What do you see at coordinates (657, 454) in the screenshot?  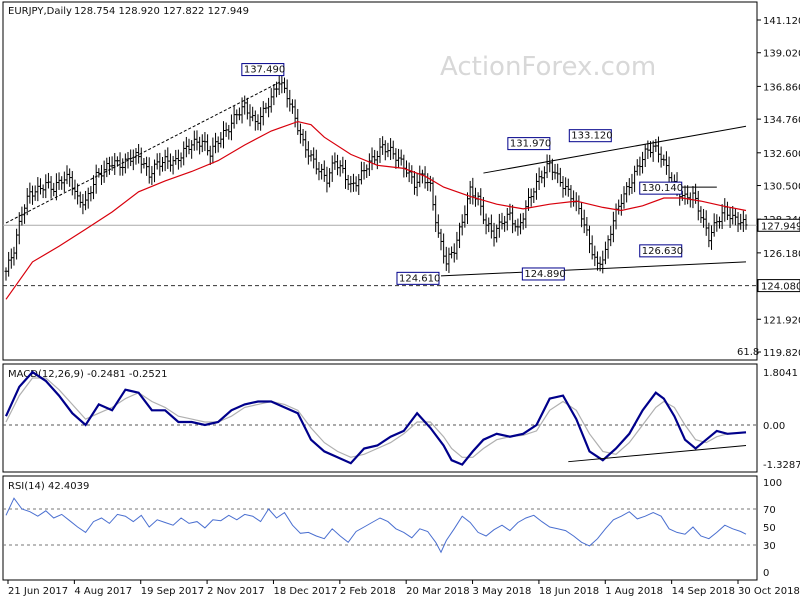 I see `macd-trendline` at bounding box center [657, 454].